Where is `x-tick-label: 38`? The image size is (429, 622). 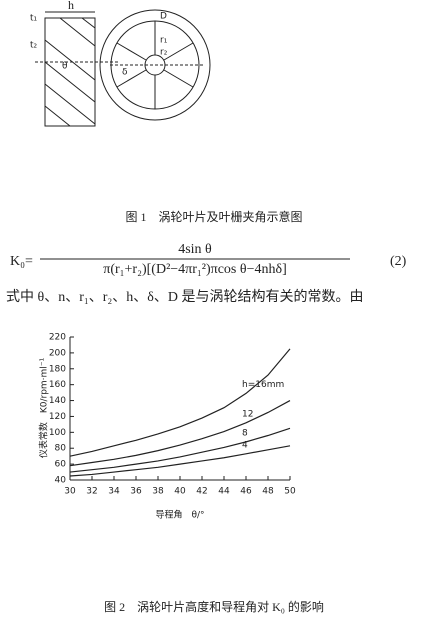
x-tick-label: 38 is located at coordinates (158, 492).